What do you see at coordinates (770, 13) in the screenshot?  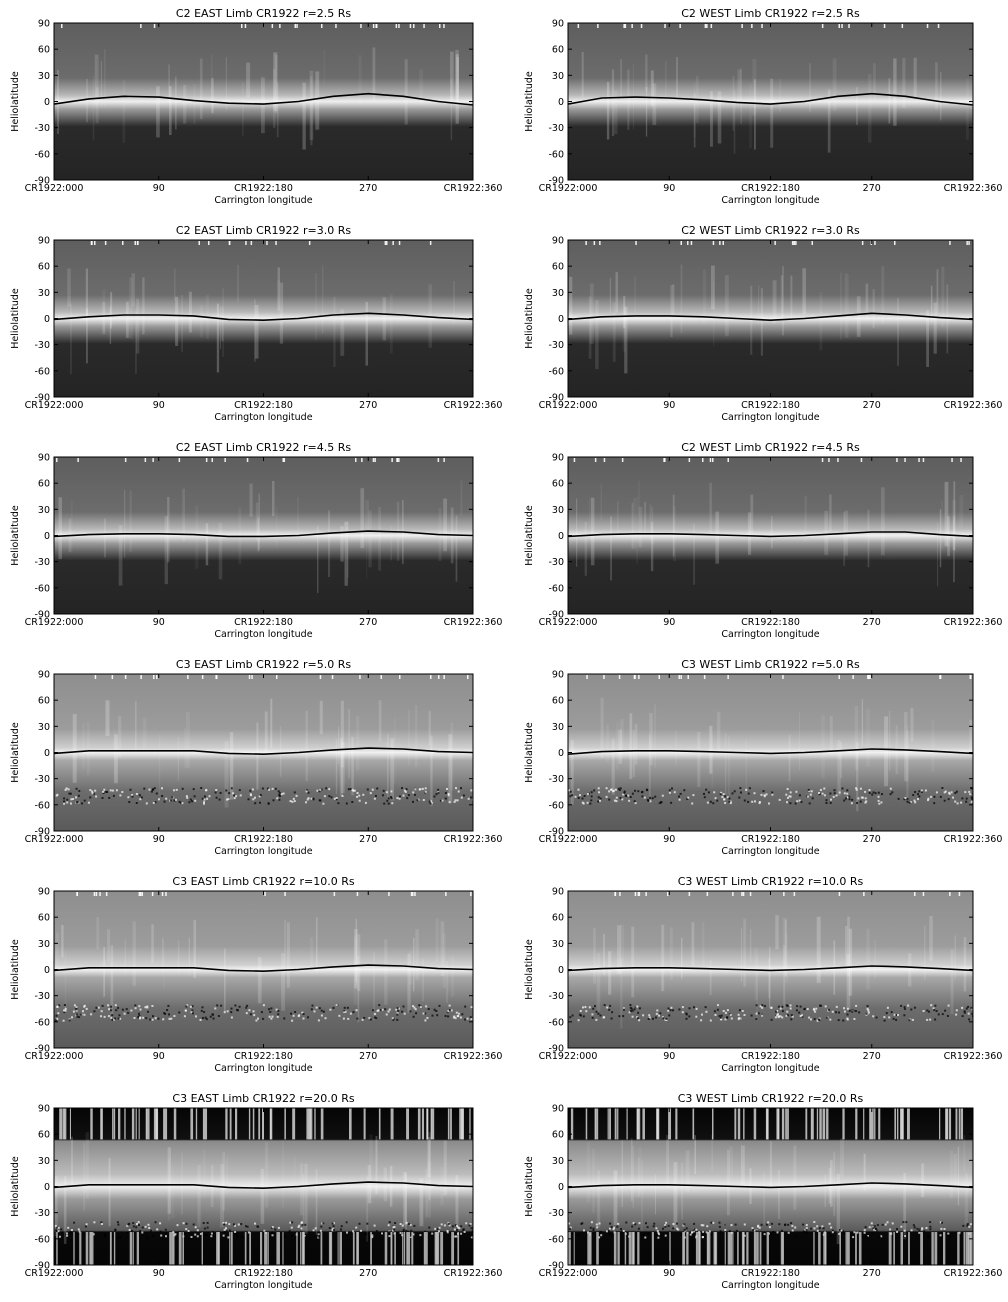 I see `panel-title: C2 WEST Limb CR1922 r=2.5 Rs` at bounding box center [770, 13].